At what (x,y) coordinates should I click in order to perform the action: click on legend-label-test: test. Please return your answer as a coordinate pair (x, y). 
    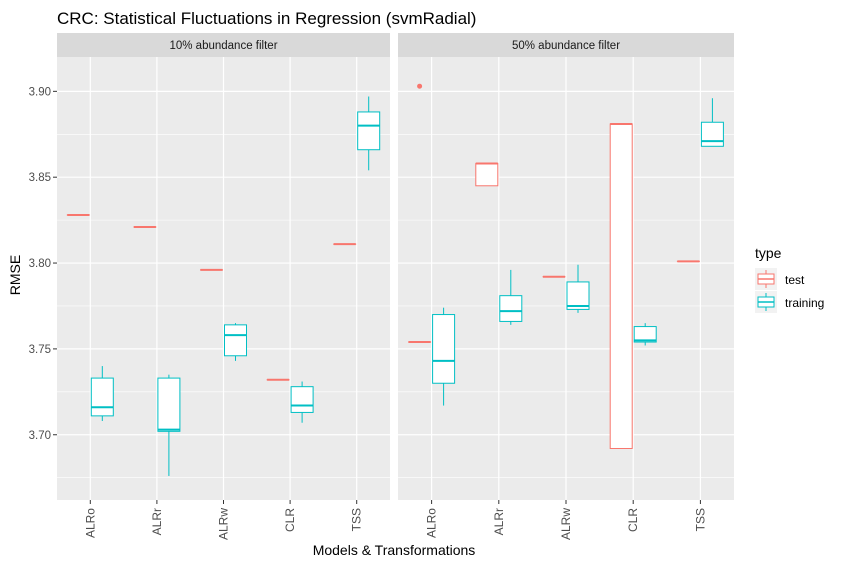
    Looking at the image, I should click on (795, 280).